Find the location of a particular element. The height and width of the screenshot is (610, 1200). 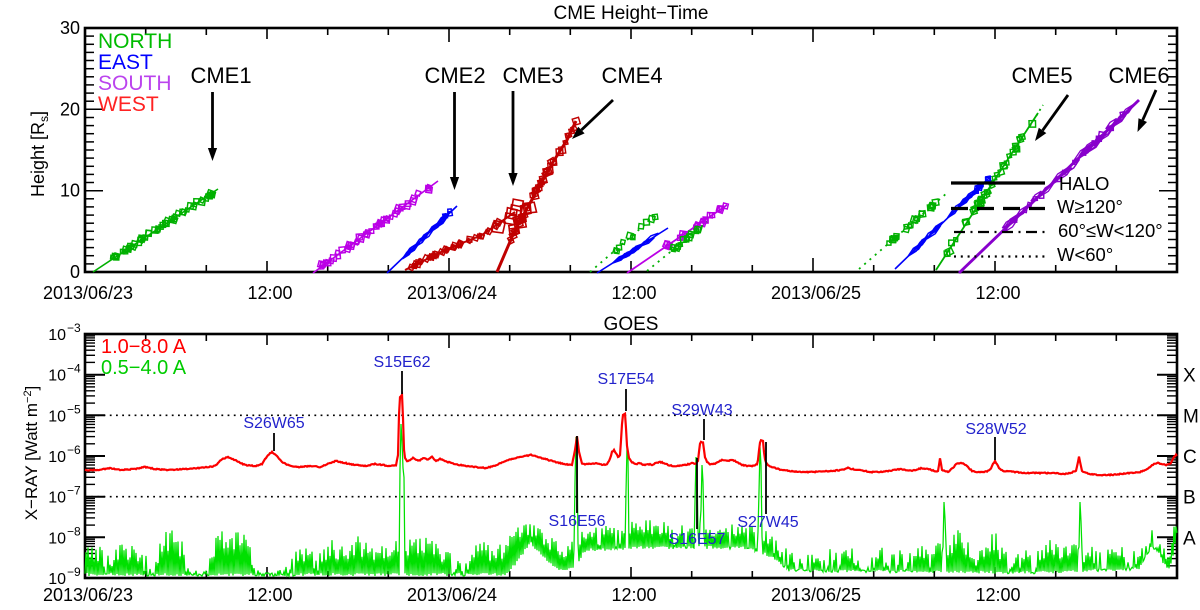

svg-text: S16E57 is located at coordinates (697, 539).